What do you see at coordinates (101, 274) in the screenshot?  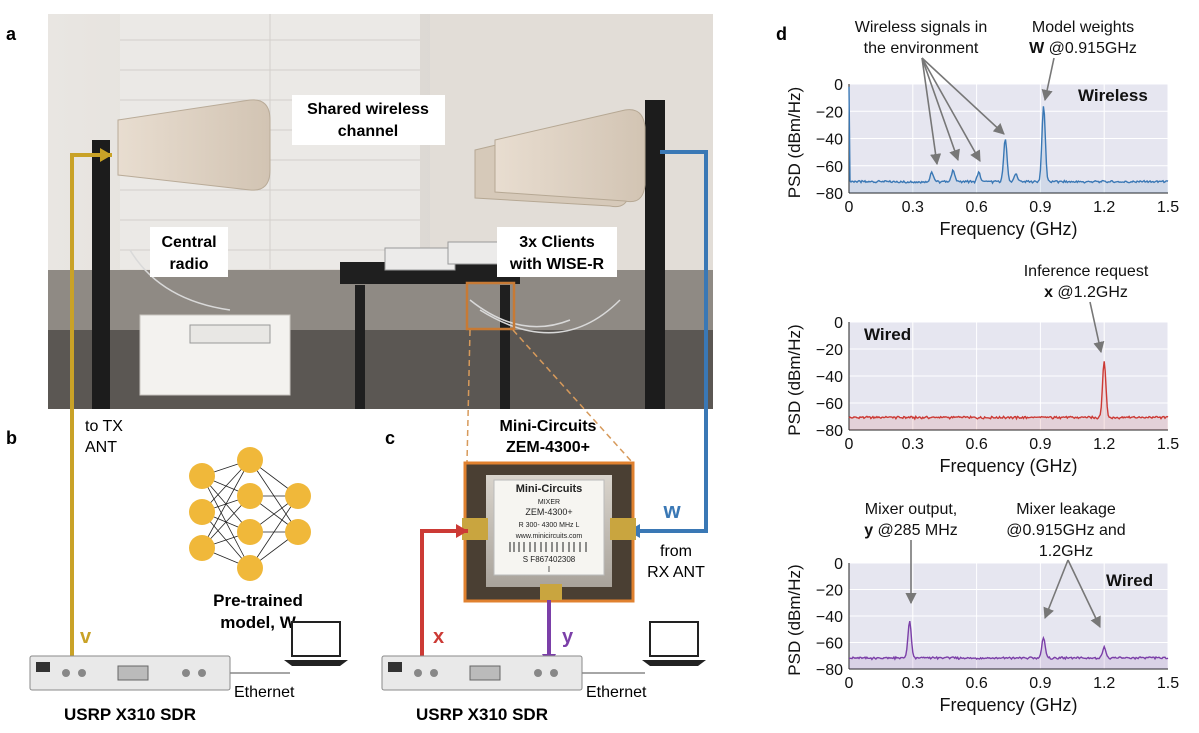 I see `tx-pole` at bounding box center [101, 274].